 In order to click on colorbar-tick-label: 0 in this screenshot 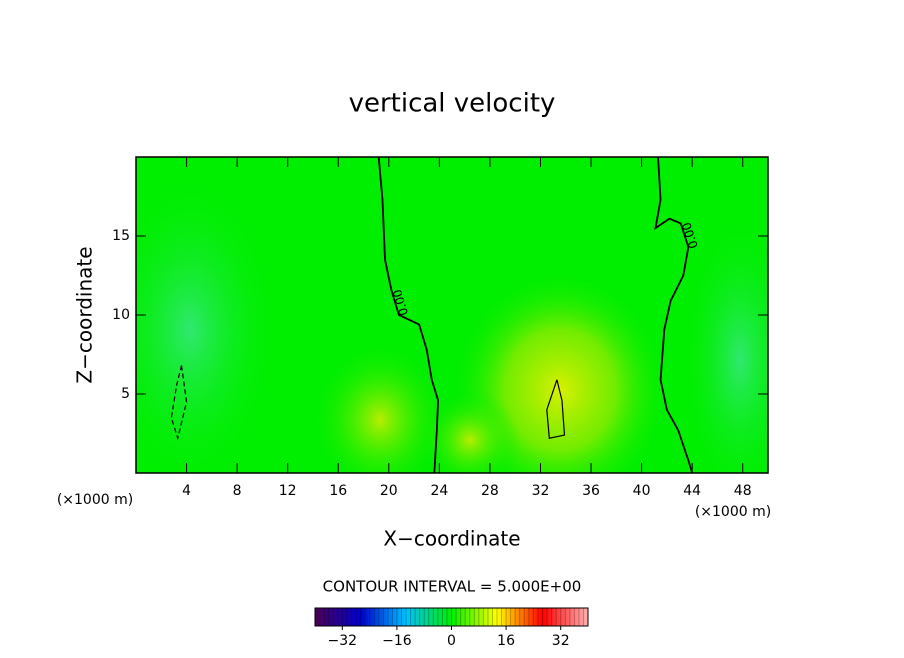, I will do `click(451, 641)`.